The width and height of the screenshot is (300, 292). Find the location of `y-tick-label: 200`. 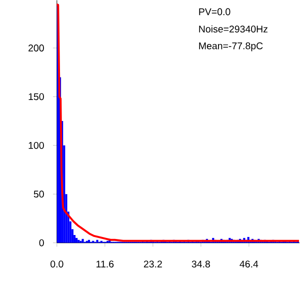

y-tick-label: 200 is located at coordinates (36, 48).